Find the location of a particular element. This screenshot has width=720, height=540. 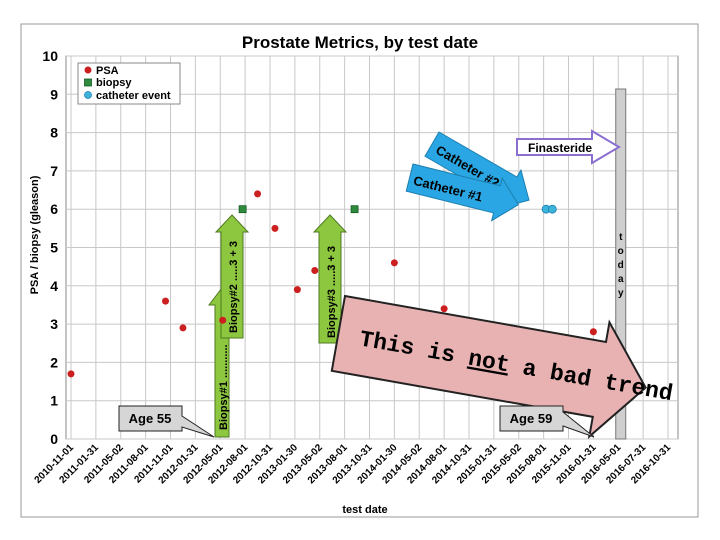

age-start-callout: Age 55 is located at coordinates (166, 421).